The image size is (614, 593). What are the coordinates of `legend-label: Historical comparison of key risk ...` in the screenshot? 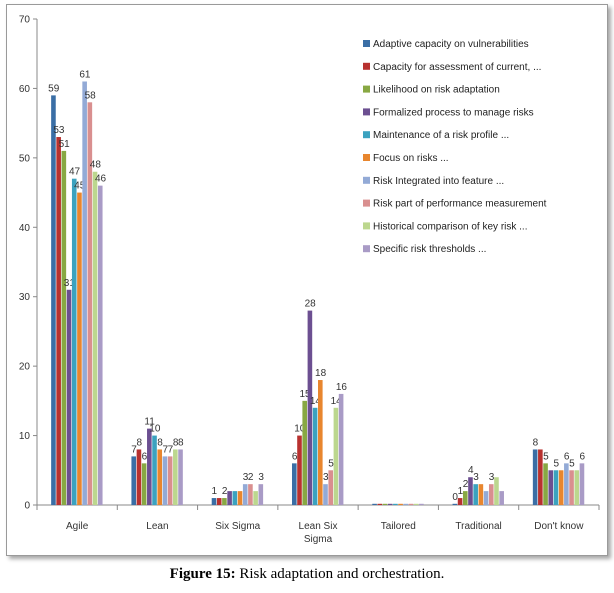 It's located at (450, 226).